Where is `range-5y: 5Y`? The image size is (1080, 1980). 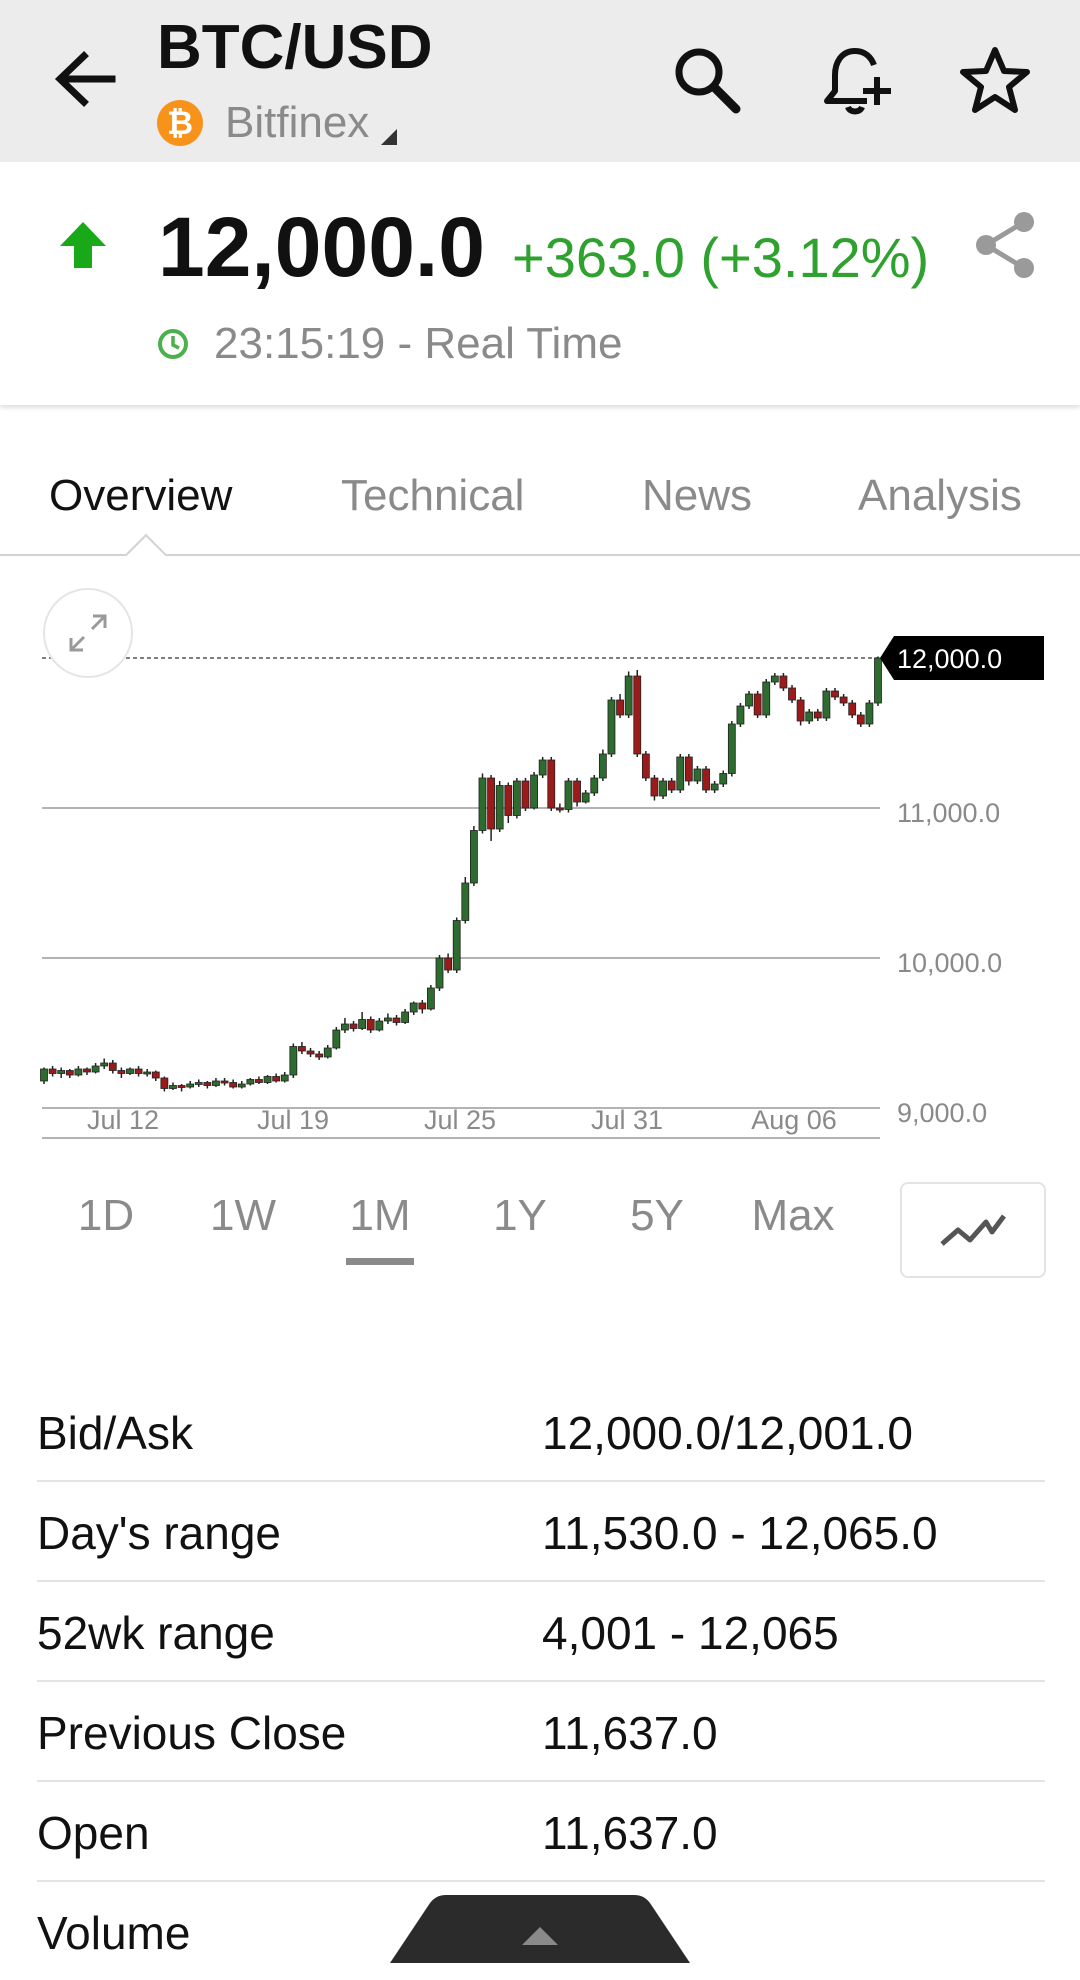 range-5y: 5Y is located at coordinates (657, 1215).